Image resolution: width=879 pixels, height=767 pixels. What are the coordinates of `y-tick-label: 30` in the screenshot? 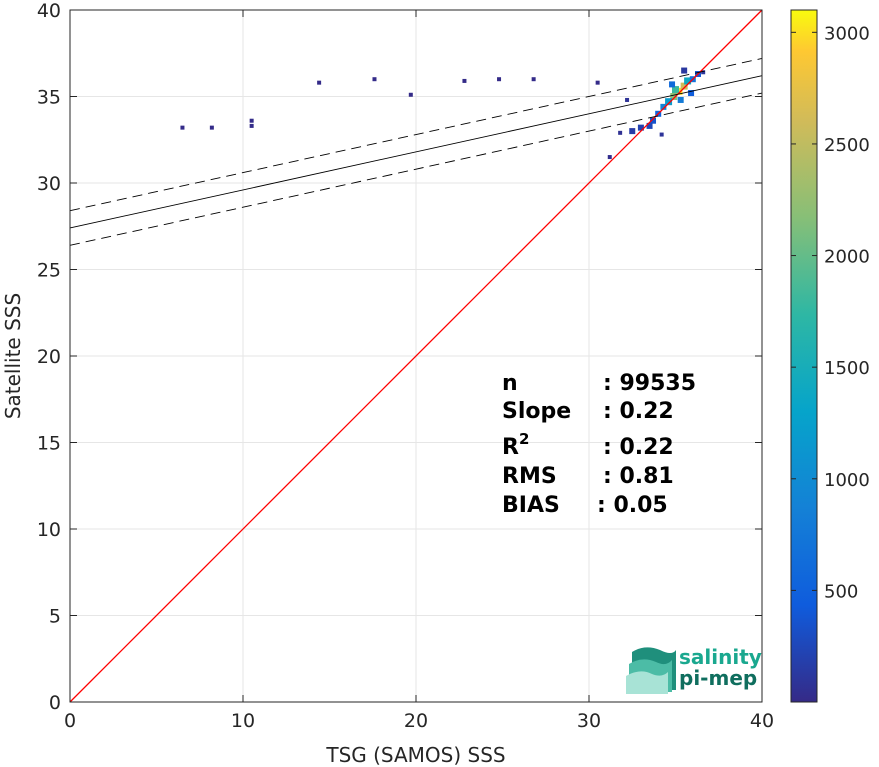 It's located at (49, 184).